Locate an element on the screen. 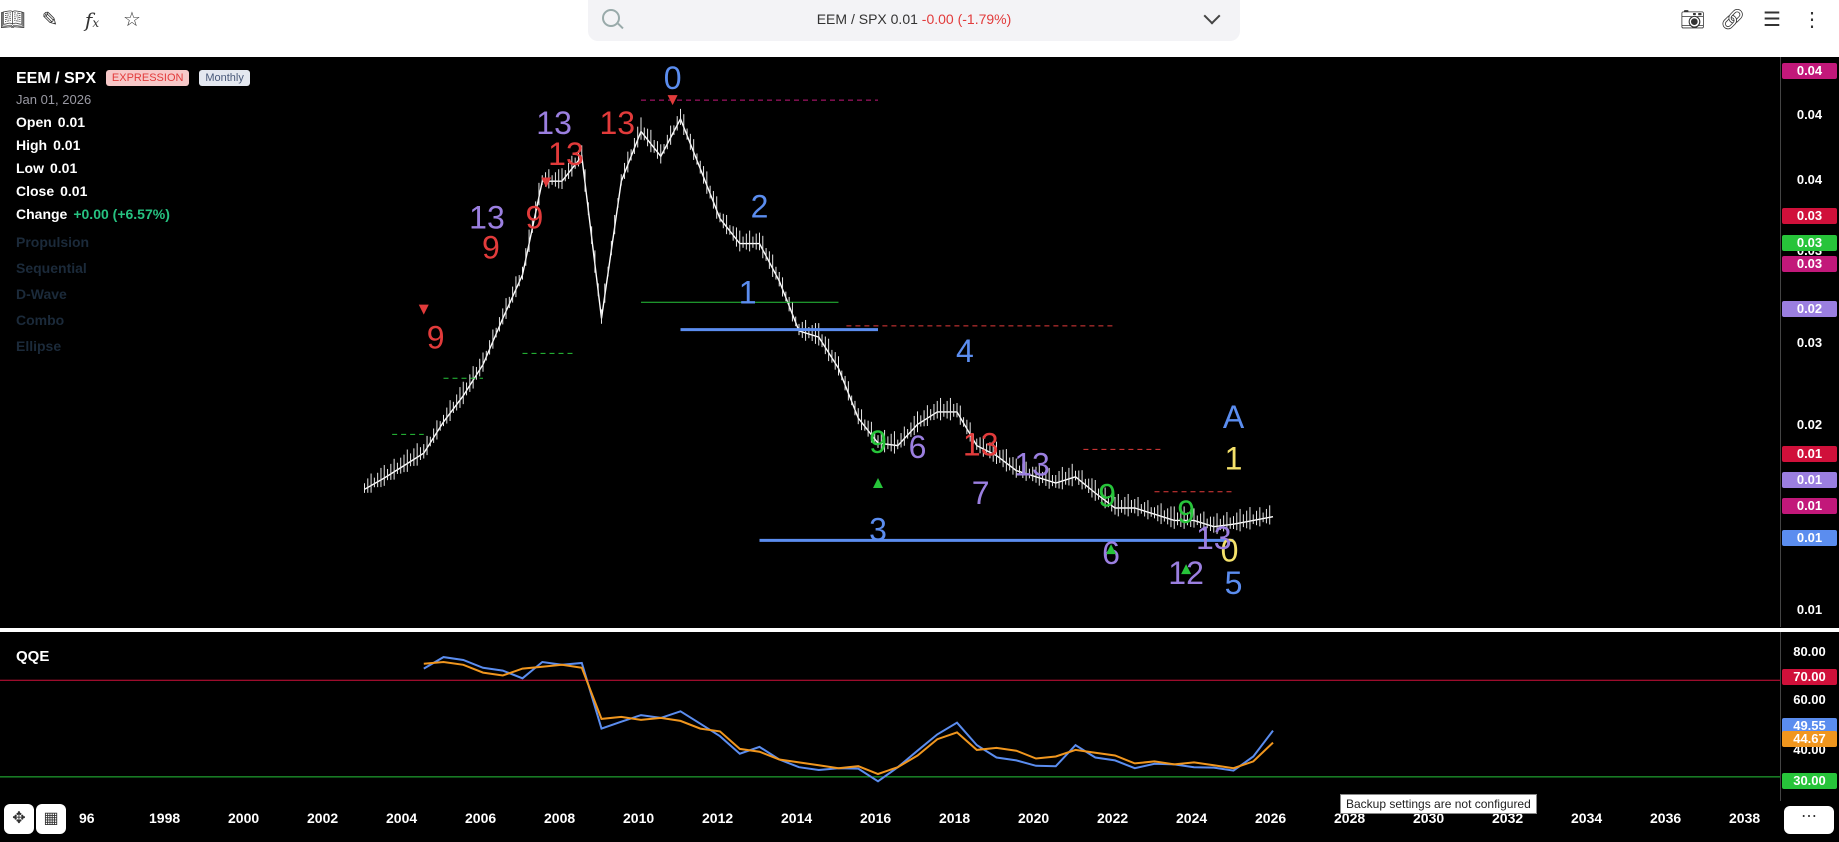 The width and height of the screenshot is (1839, 842). time-tick-label: 2018 is located at coordinates (955, 818).